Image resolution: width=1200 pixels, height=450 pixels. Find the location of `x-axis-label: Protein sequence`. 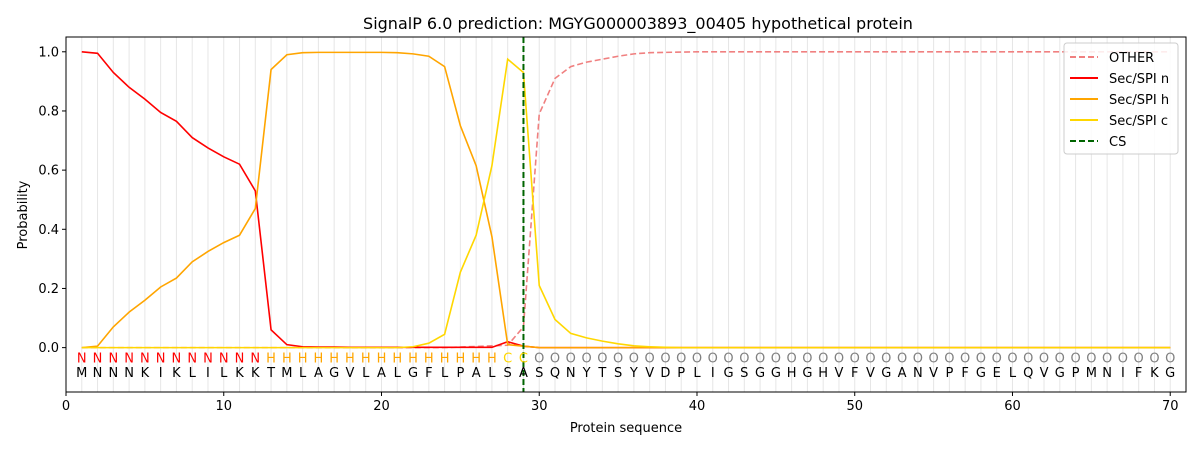

x-axis-label: Protein sequence is located at coordinates (626, 428).